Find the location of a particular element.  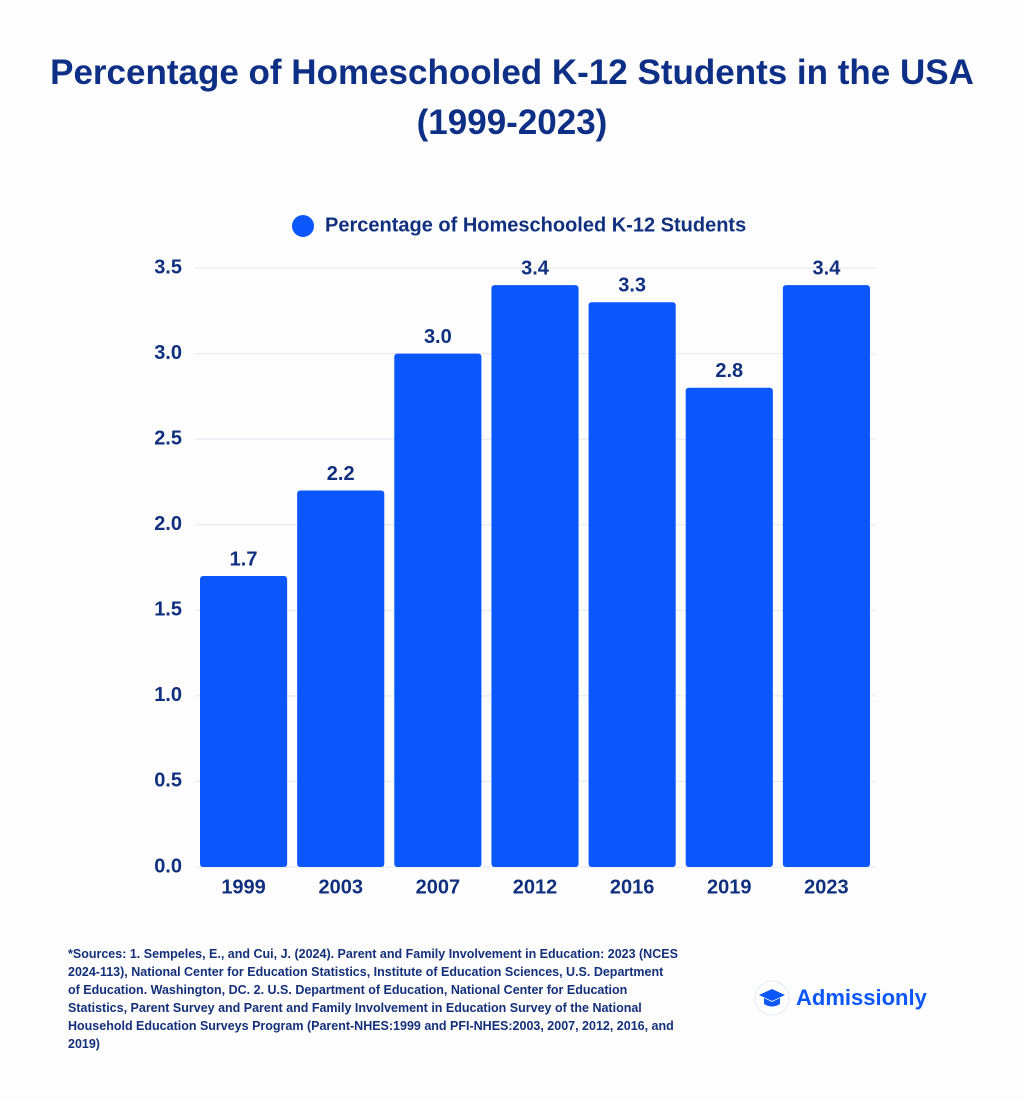

y-tick-label: 1.5 is located at coordinates (168, 610).